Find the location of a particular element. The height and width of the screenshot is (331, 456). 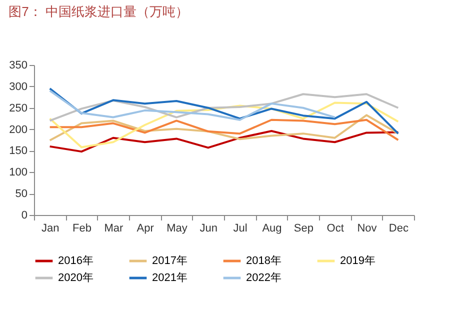

x-tick-label: Apr is located at coordinates (145, 228).